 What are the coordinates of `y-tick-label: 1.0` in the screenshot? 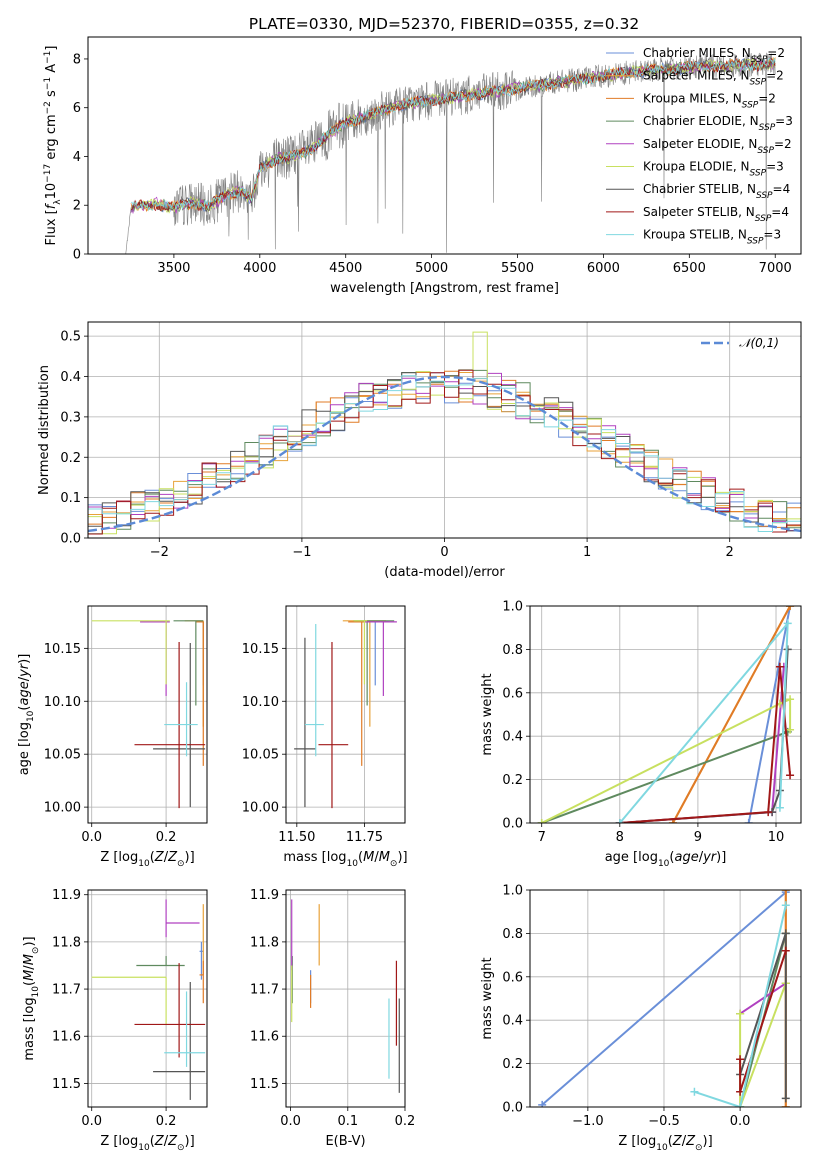 It's located at (512, 607).